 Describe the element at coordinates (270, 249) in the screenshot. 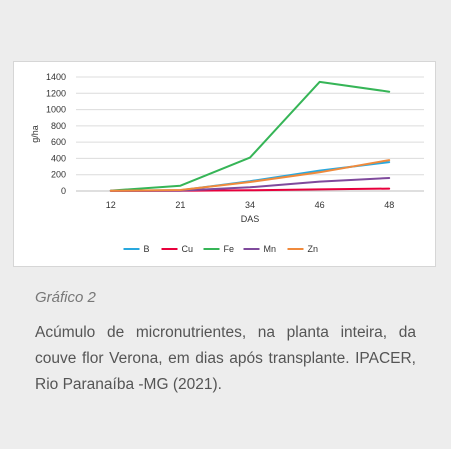

I see `legend-label: Mn` at that location.